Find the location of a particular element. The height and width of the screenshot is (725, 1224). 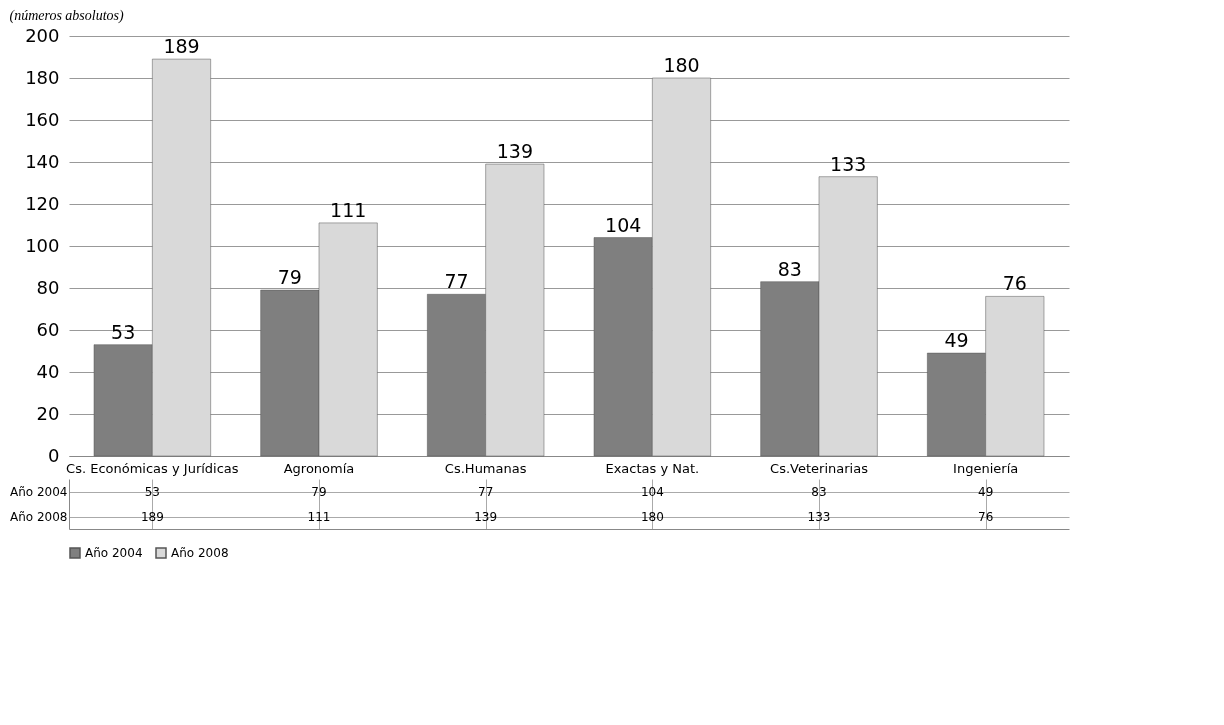

text: 83 is located at coordinates (819, 491).